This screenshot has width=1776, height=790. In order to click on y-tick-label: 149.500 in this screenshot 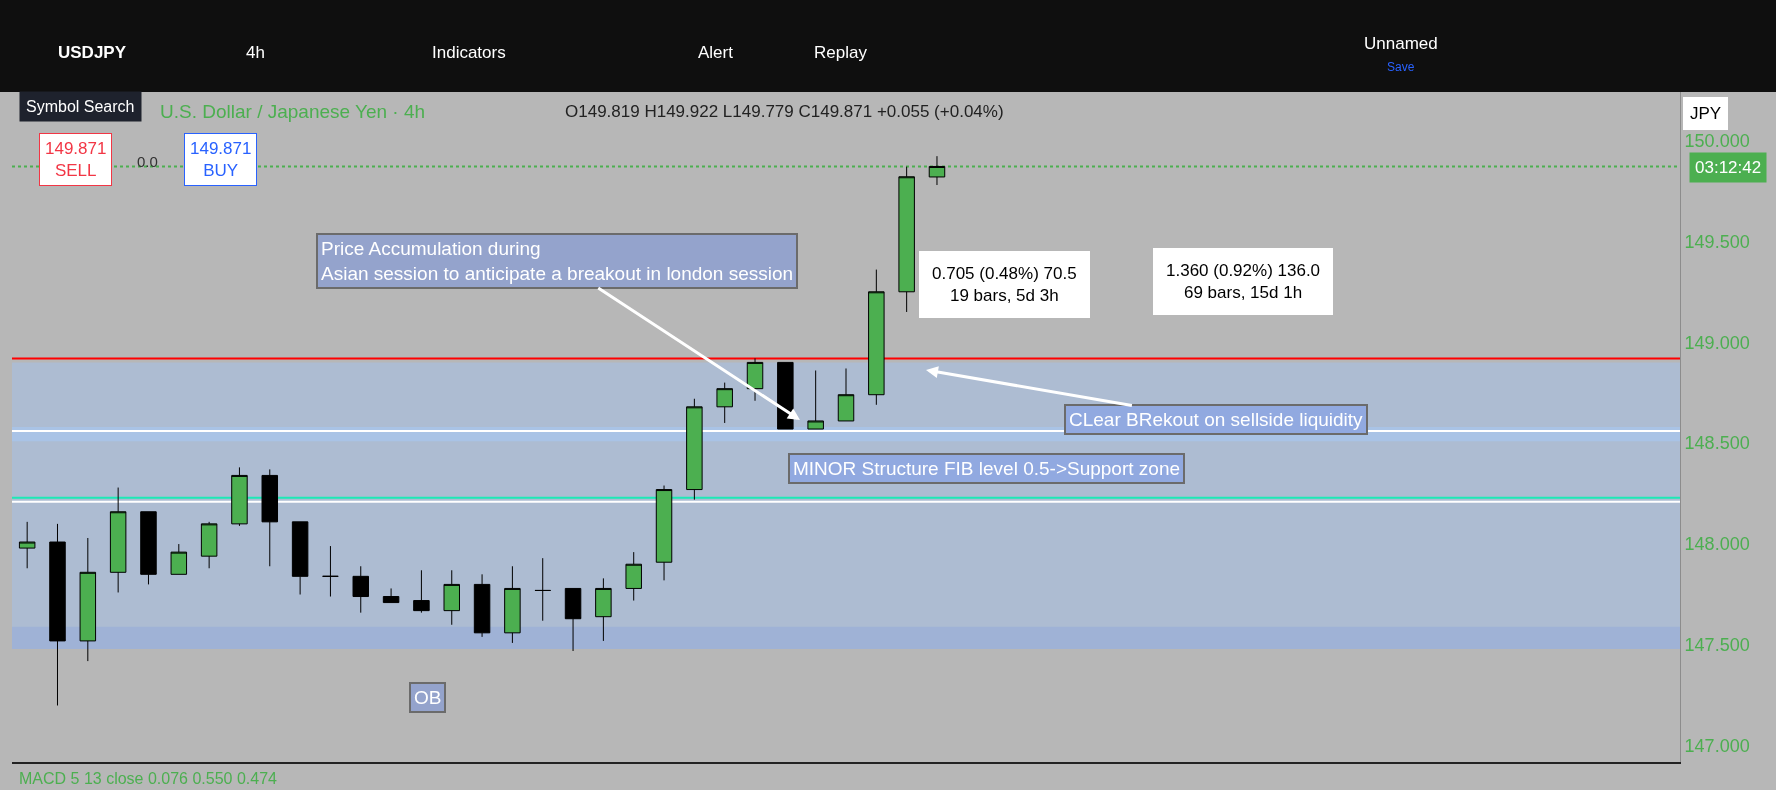, I will do `click(1717, 241)`.